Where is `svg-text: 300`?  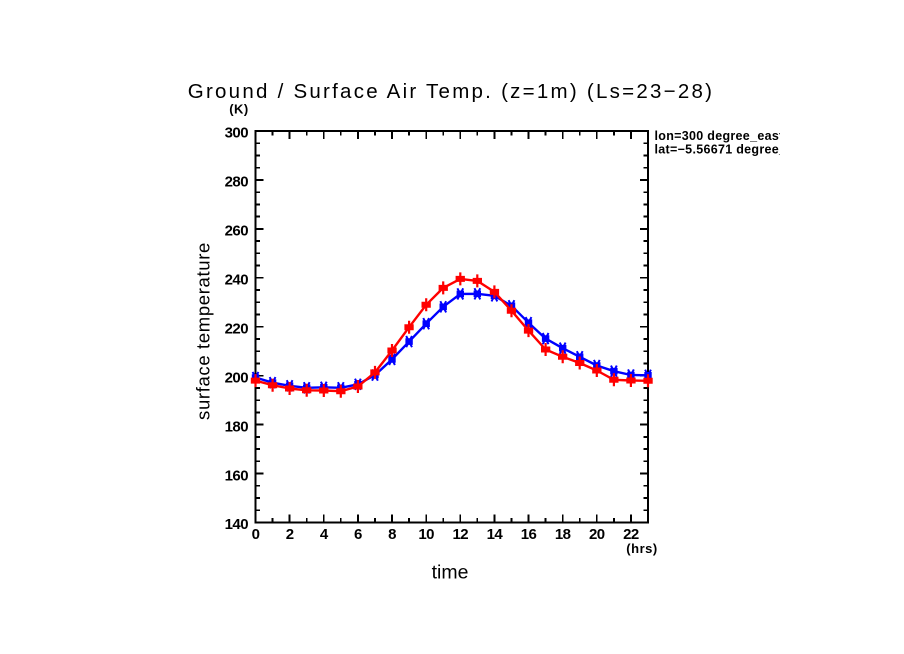
svg-text: 300 is located at coordinates (237, 133).